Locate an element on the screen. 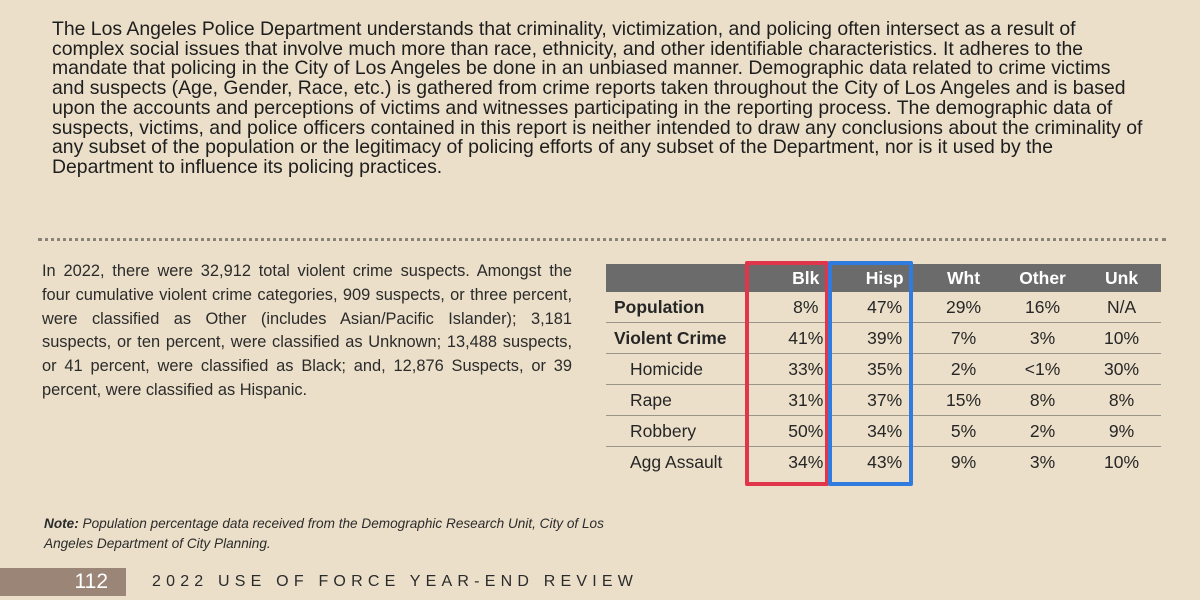 The width and height of the screenshot is (1200, 600). cell-blk: 41% is located at coordinates (806, 338).